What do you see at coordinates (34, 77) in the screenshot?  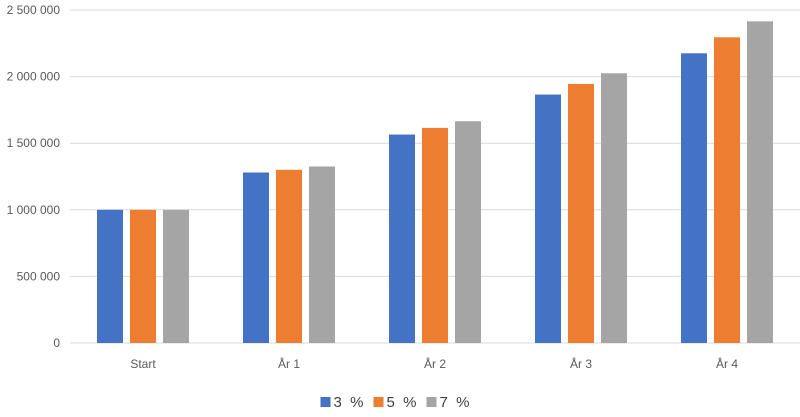 I see `y-tick-label: 2 000 000` at bounding box center [34, 77].